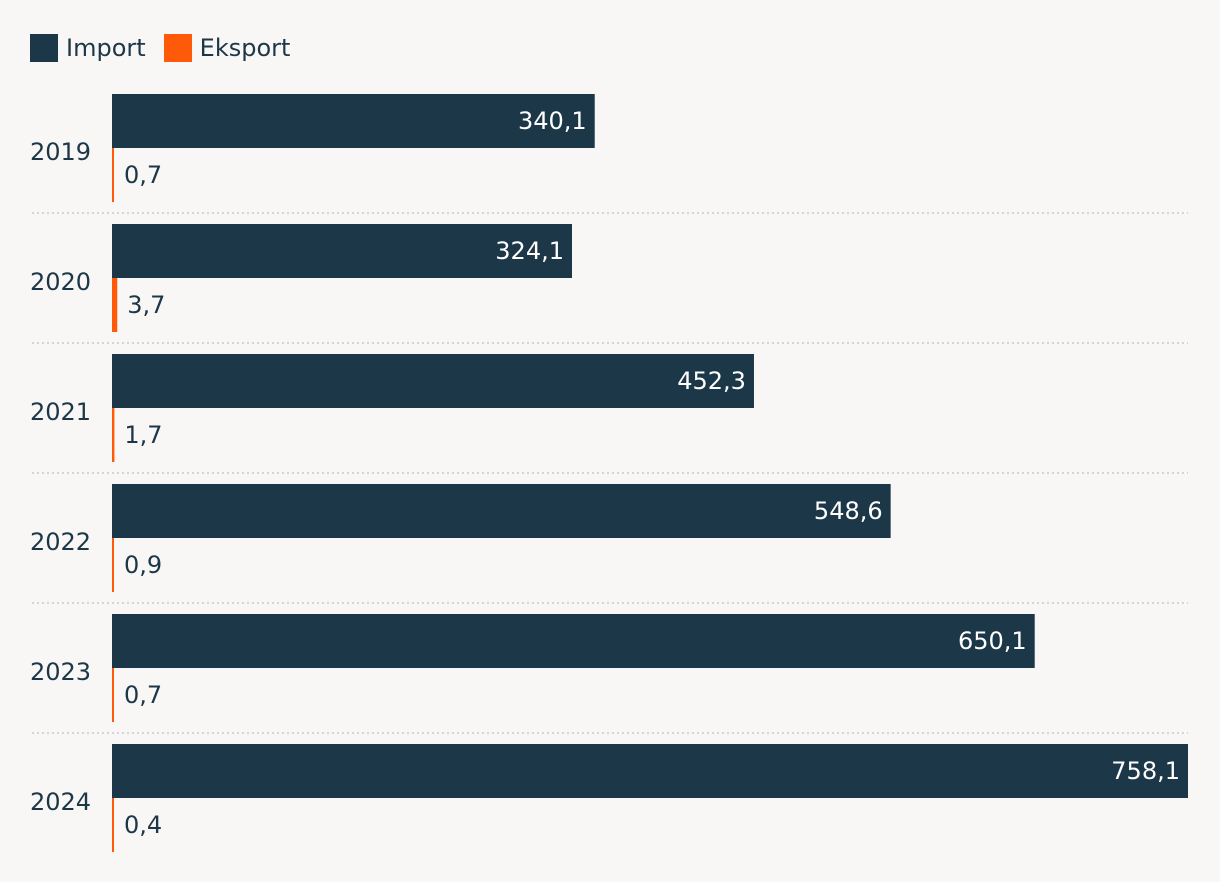  Describe the element at coordinates (992, 641) in the screenshot. I see `data-label-import: 650,1` at that location.